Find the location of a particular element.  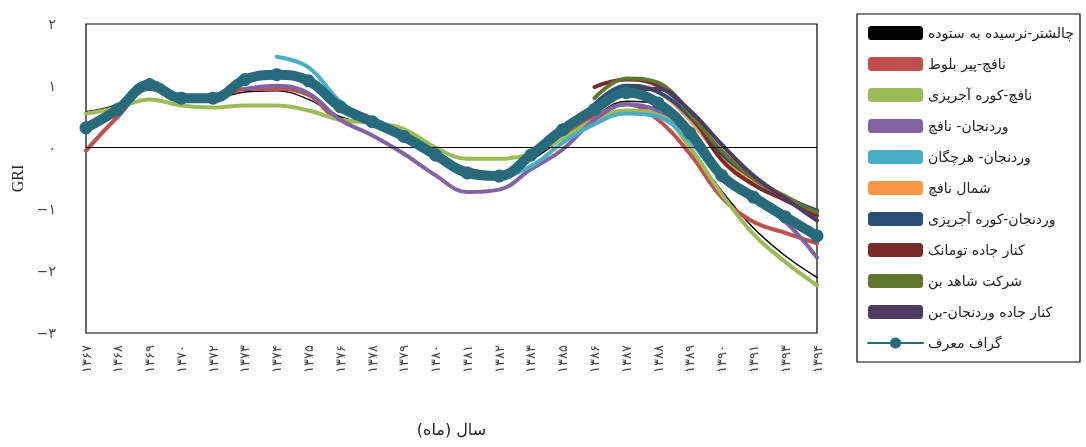

x-tick-label: ۱۳۸۹ is located at coordinates (690, 358).